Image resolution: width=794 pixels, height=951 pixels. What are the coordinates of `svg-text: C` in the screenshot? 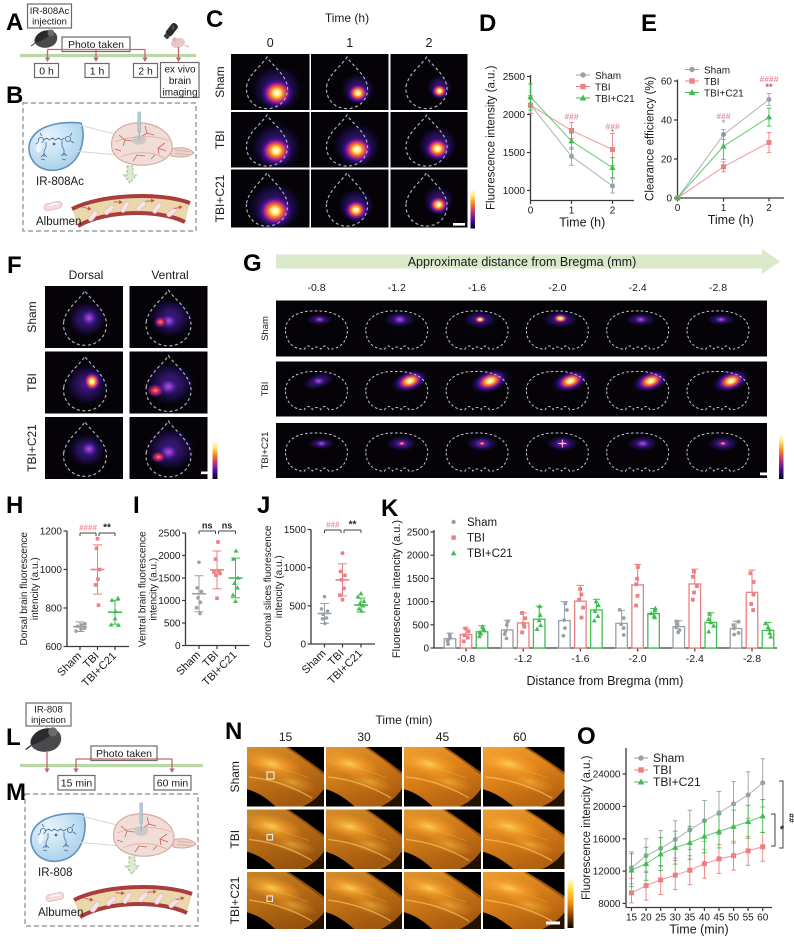 It's located at (214, 19).